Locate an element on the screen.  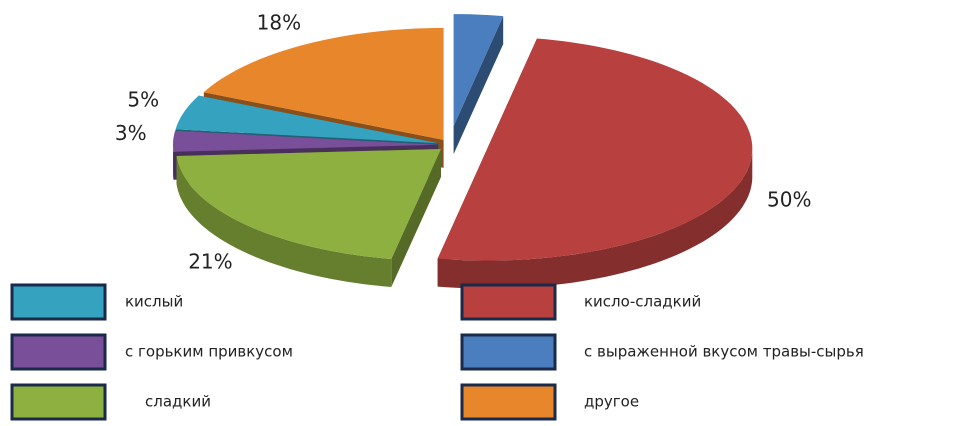
data-label: 50% is located at coordinates (789, 199).